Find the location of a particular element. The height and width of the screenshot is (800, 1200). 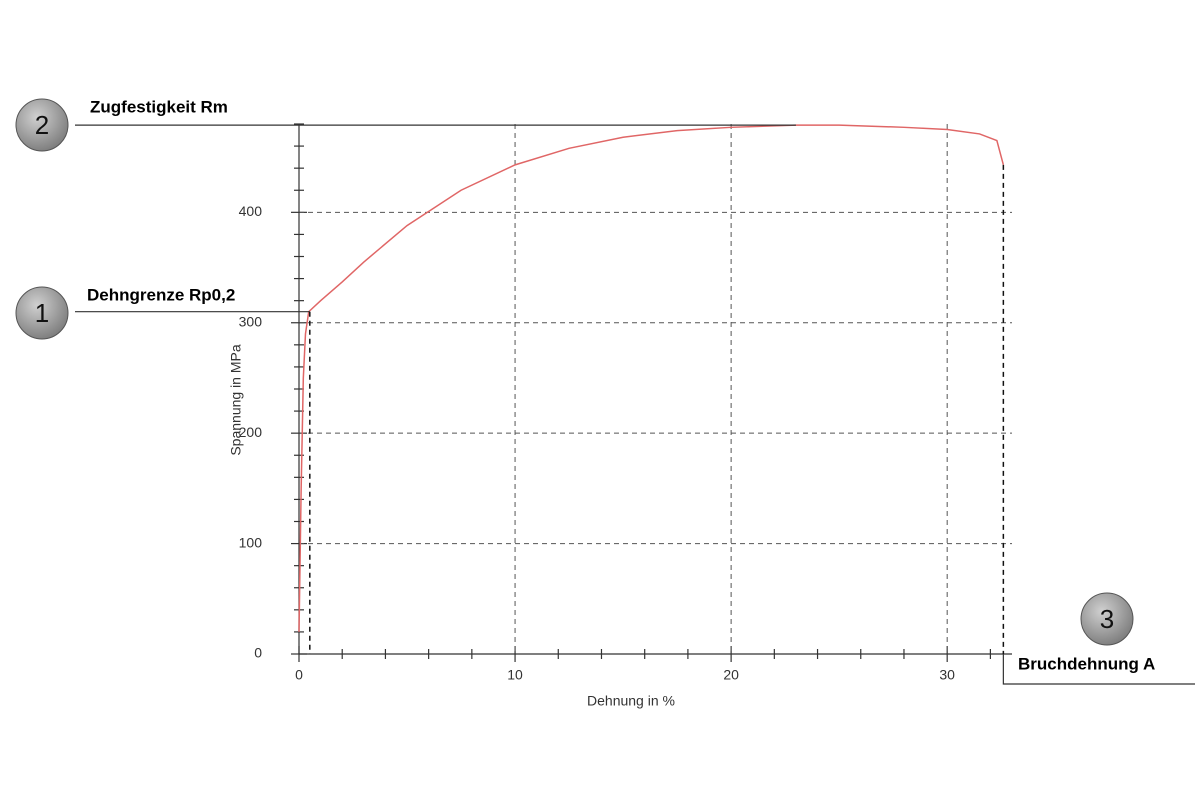

annotation-label: Dehngrenze Rp0,2 is located at coordinates (161, 294).